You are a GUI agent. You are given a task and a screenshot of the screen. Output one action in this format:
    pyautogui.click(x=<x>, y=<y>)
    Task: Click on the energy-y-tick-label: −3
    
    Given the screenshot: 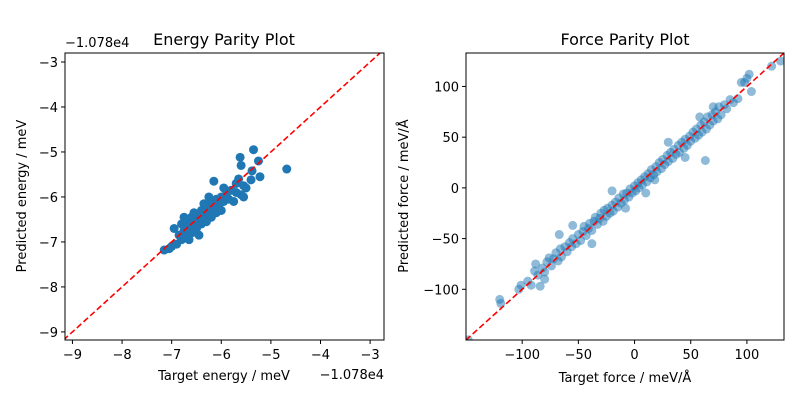 What is the action you would take?
    pyautogui.click(x=48, y=63)
    